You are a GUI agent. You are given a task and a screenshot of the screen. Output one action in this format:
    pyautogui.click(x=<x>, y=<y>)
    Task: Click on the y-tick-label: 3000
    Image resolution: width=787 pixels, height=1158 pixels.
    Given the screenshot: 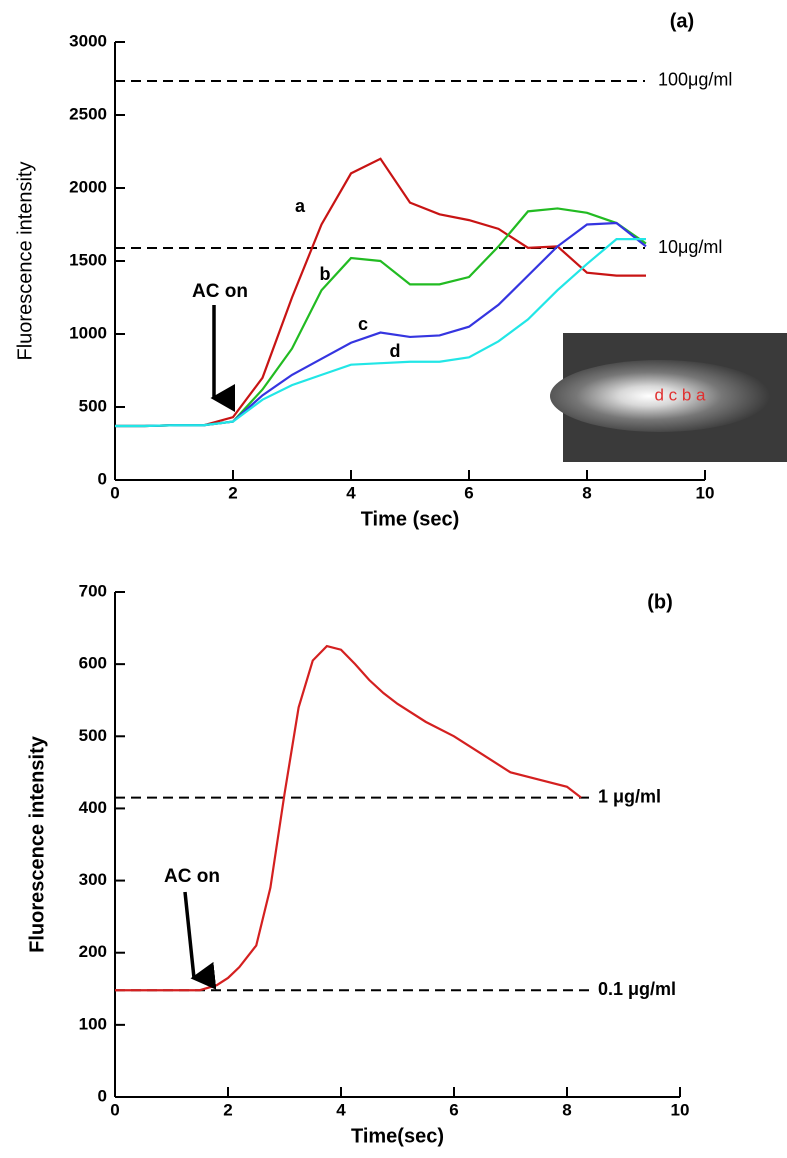 What is the action you would take?
    pyautogui.click(x=88, y=40)
    